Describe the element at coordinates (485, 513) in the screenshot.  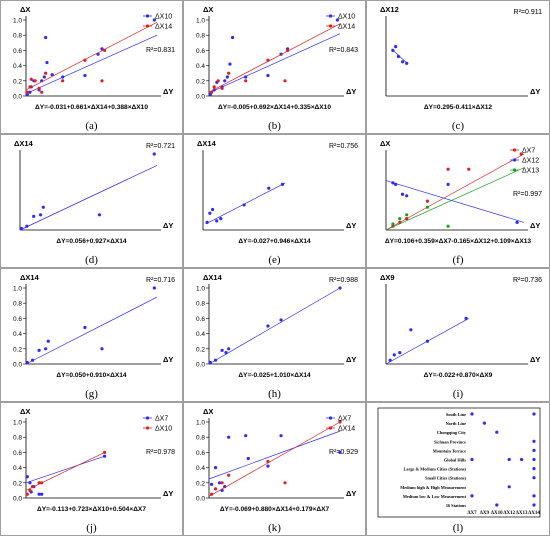
I see `table-column-label: ΔX9` at that location.